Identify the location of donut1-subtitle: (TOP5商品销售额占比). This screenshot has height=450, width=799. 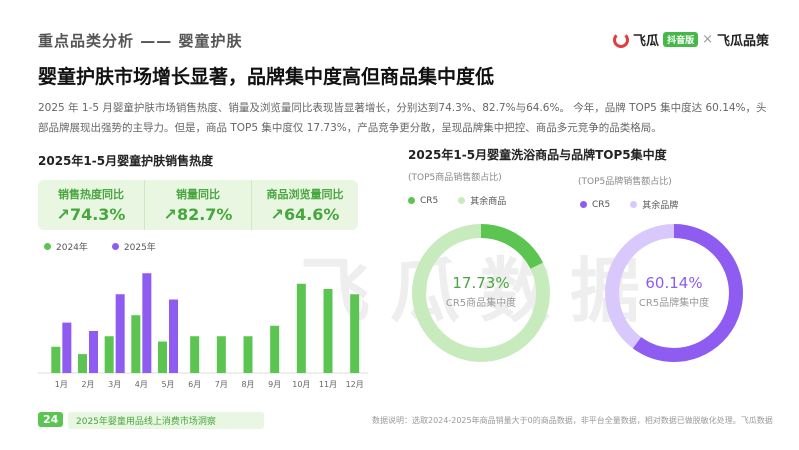
(455, 178).